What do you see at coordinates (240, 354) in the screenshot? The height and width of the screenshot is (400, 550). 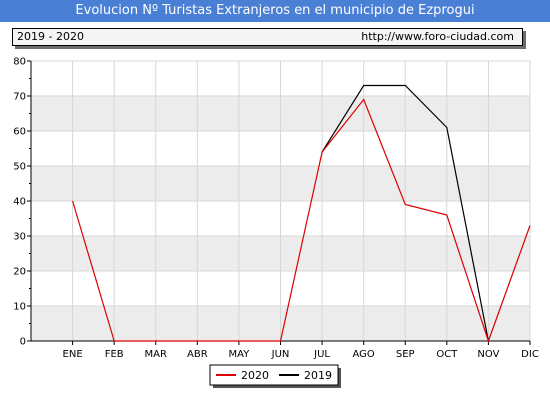 I see `x-tick-label-may: MAY` at bounding box center [240, 354].